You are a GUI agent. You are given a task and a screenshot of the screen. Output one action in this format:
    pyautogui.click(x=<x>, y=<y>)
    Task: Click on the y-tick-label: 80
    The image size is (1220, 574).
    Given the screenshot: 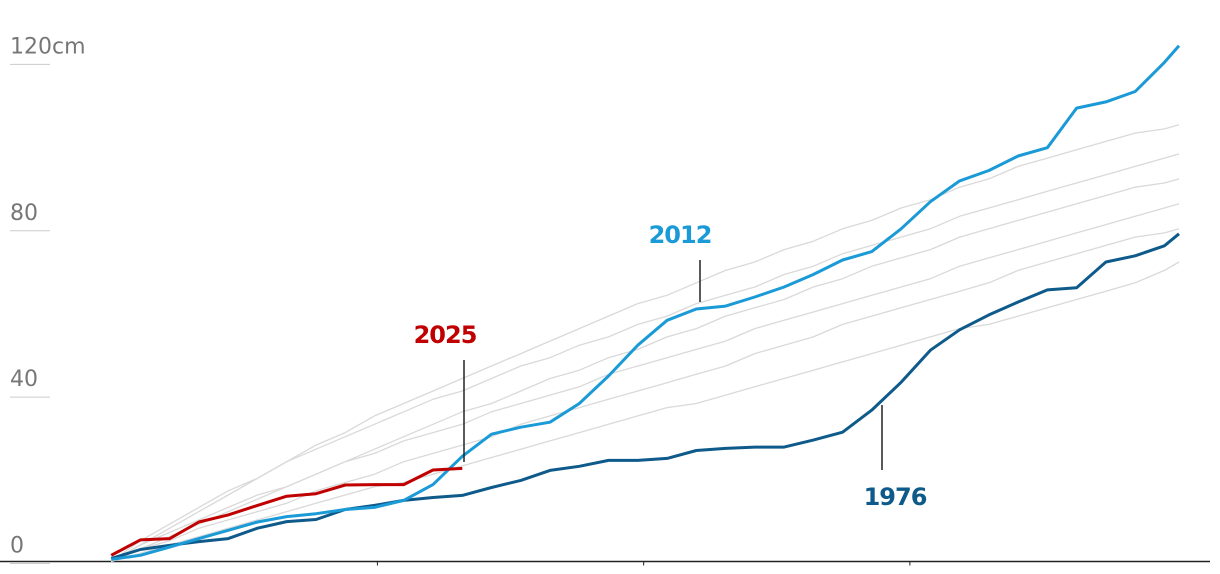 What is the action you would take?
    pyautogui.click(x=24, y=213)
    